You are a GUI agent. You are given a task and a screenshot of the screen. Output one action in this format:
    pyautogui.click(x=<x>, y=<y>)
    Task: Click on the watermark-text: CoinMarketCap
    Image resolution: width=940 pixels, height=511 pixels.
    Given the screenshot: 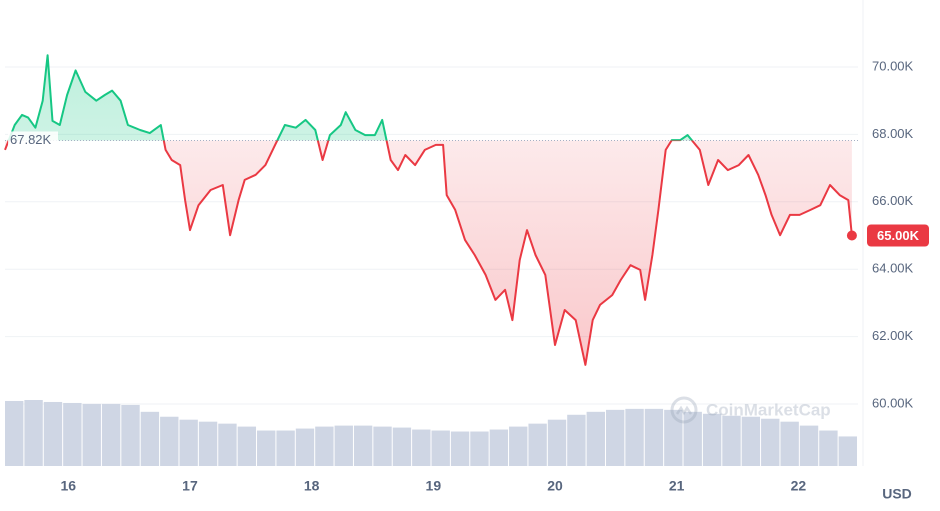 What is the action you would take?
    pyautogui.click(x=768, y=409)
    